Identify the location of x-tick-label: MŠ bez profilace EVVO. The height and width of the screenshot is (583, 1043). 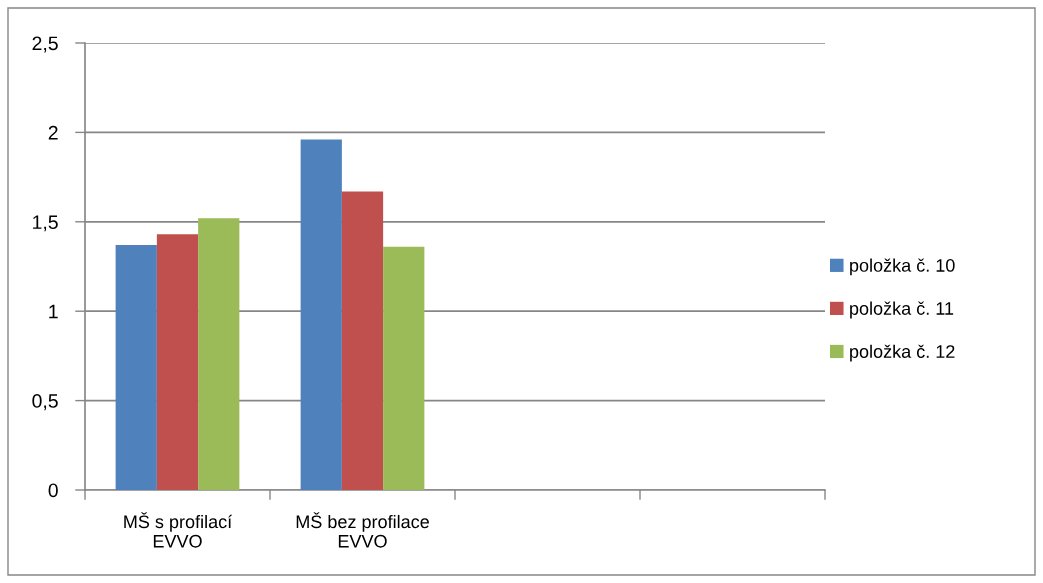
(362, 530).